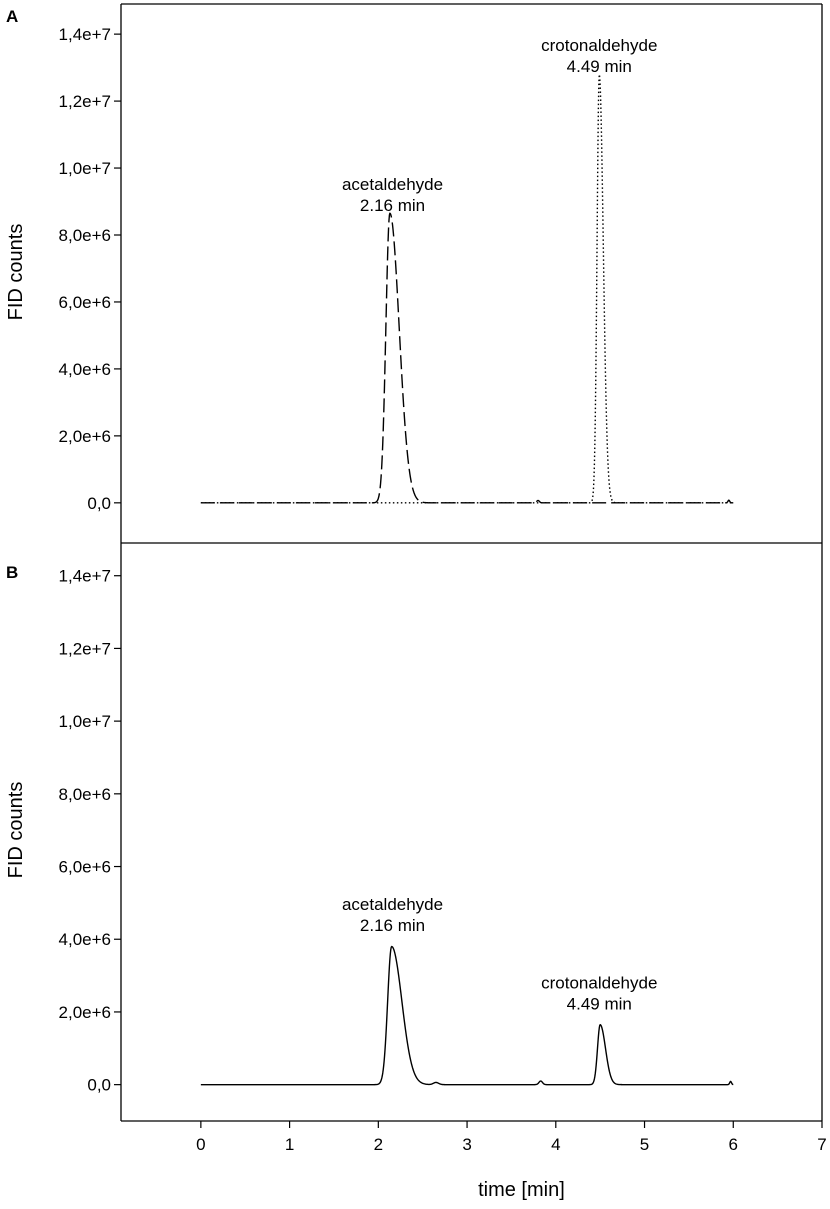  I want to click on x-tick-label: 2, so click(378, 1144).